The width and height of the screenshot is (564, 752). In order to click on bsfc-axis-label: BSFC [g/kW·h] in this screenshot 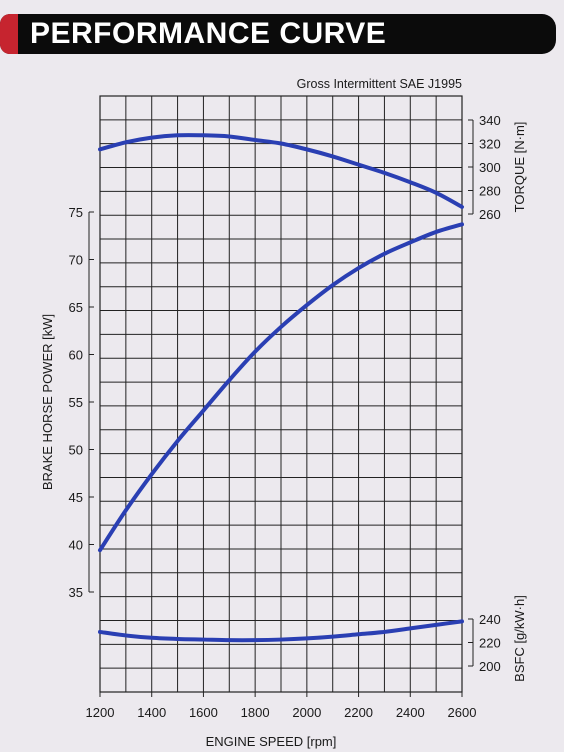, I will do `click(519, 638)`.